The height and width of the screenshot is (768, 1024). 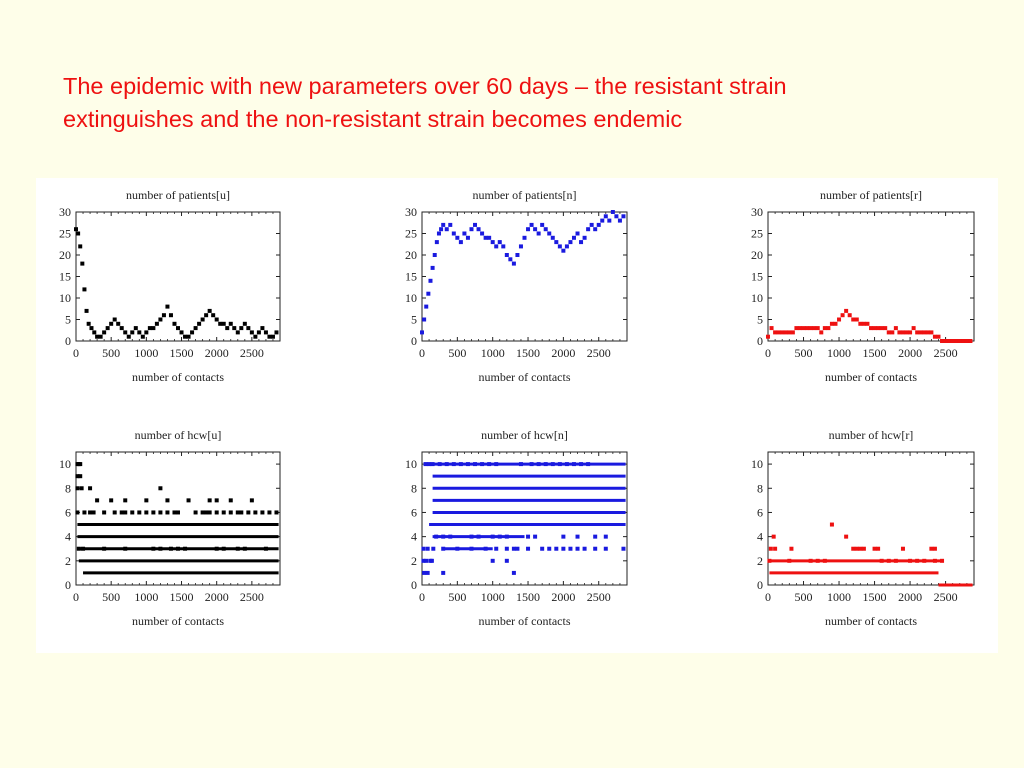 What do you see at coordinates (252, 597) in the screenshot?
I see `x-tick-label: 2500` at bounding box center [252, 597].